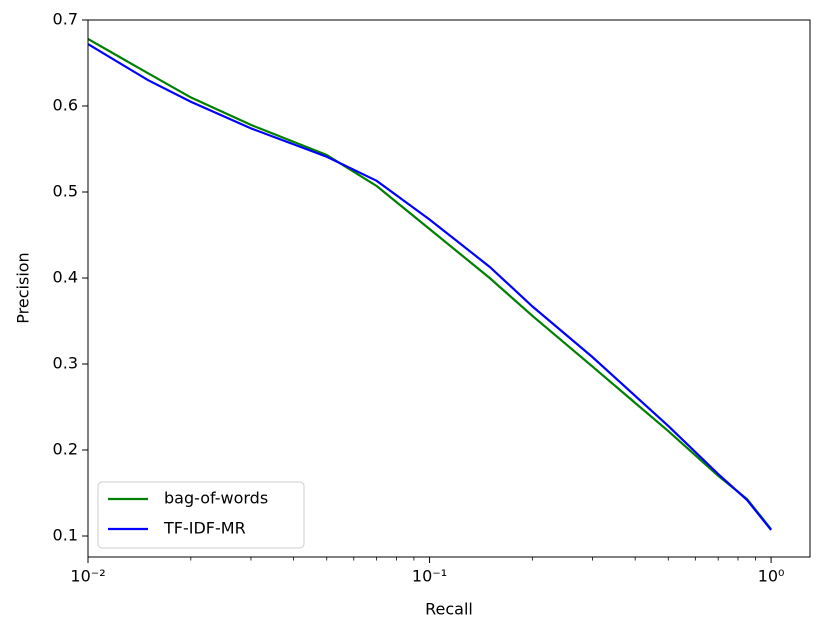  I want to click on x-axis-label: Recall, so click(449, 609).